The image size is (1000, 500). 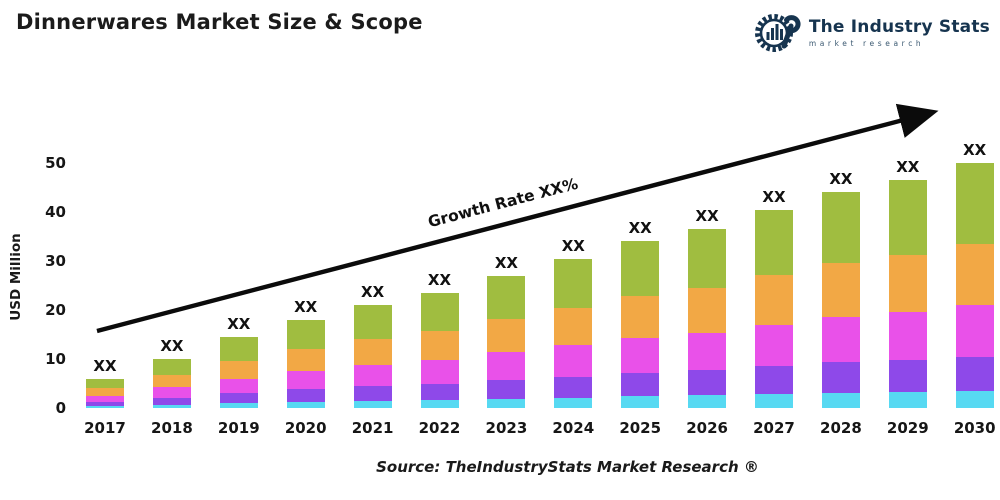 What do you see at coordinates (238, 369) in the screenshot?
I see `bar-2019-segment-orange` at bounding box center [238, 369].